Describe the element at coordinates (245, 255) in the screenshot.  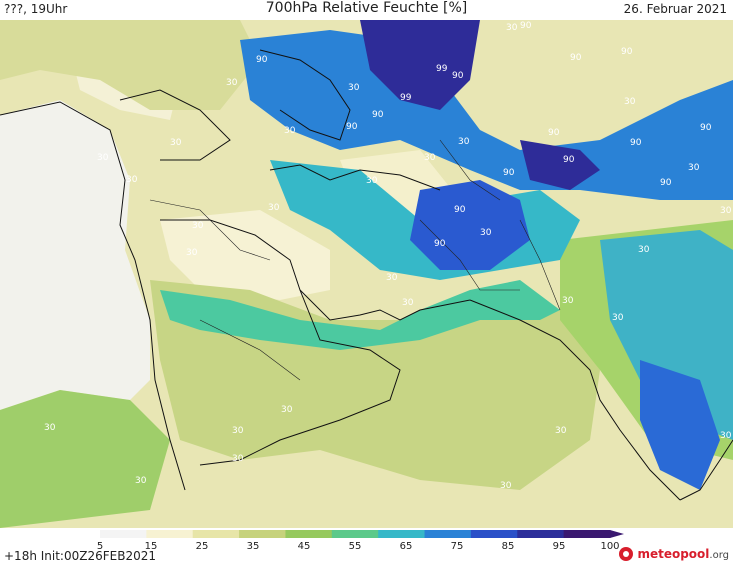
I see `dry-zone-arabia-north` at that location.